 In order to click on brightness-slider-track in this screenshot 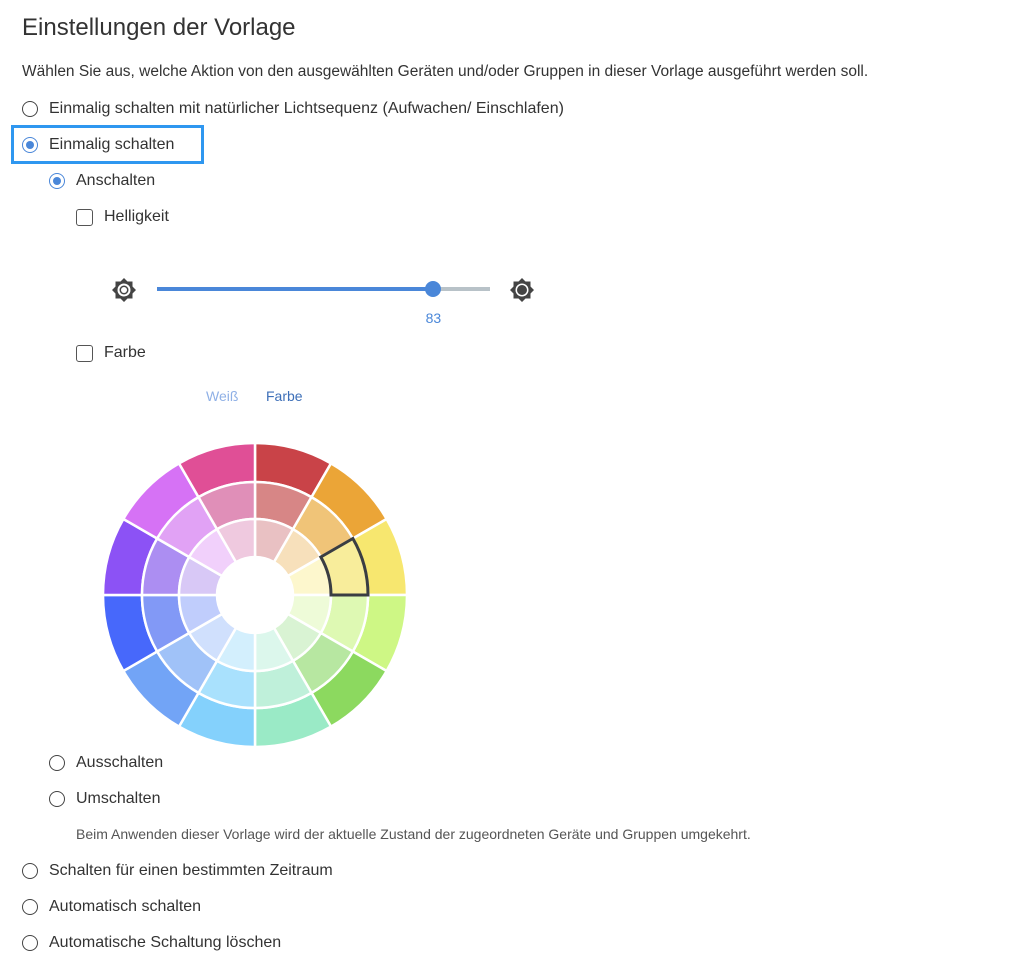, I will do `click(323, 289)`.